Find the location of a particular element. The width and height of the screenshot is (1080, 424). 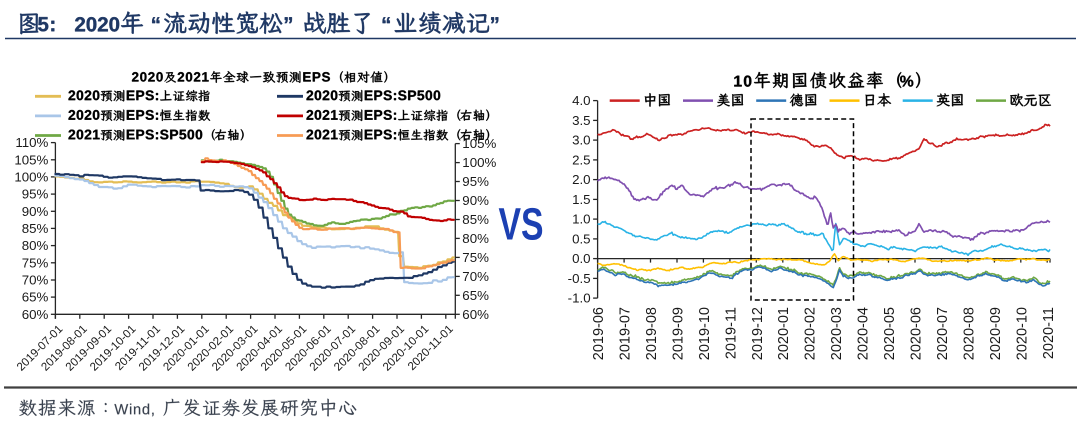

svg-text: 2020-08 is located at coordinates (969, 333).